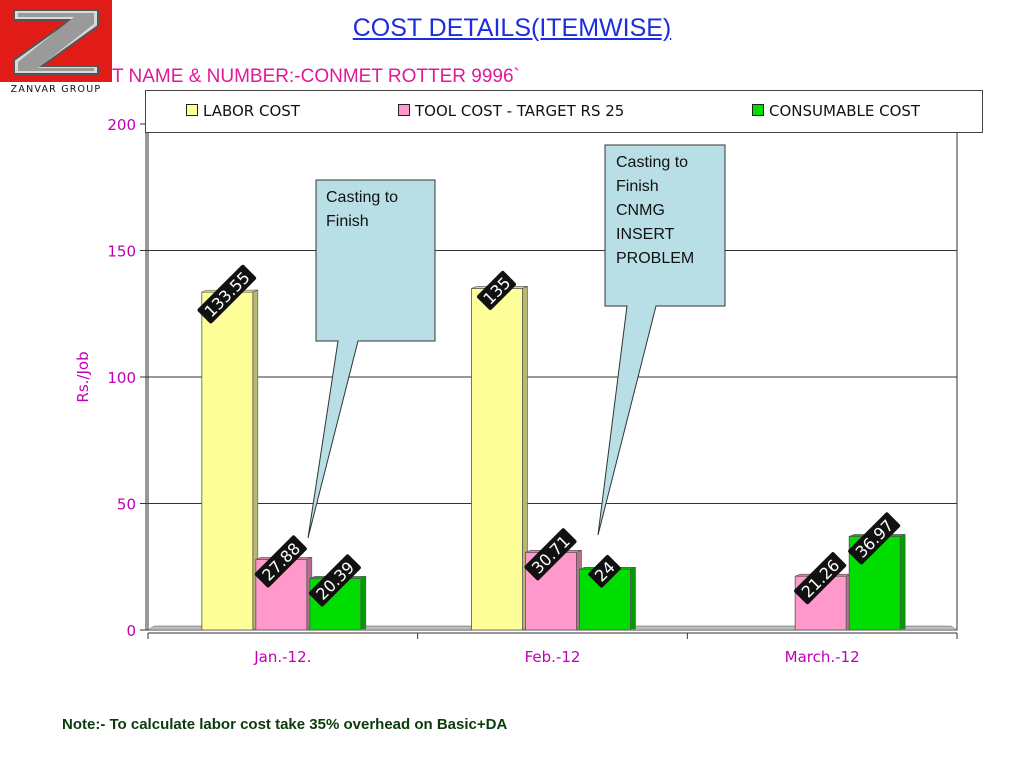 The height and width of the screenshot is (768, 1024). I want to click on logo-emblem, so click(56, 41).